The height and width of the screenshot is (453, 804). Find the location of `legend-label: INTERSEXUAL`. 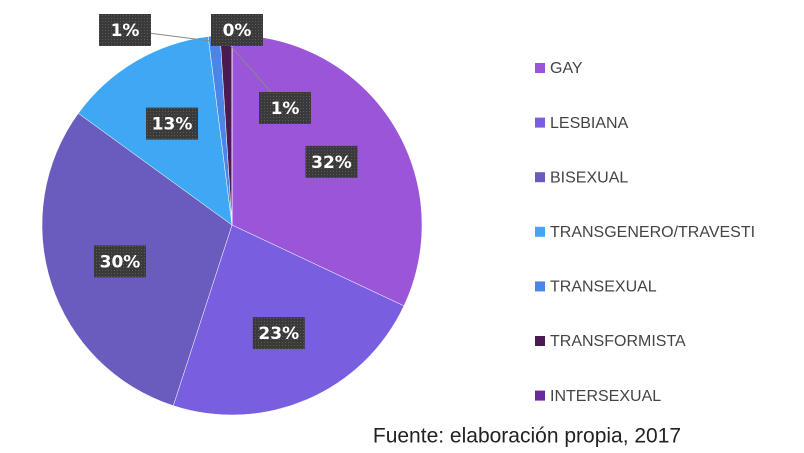

legend-label: INTERSEXUAL is located at coordinates (605, 396).